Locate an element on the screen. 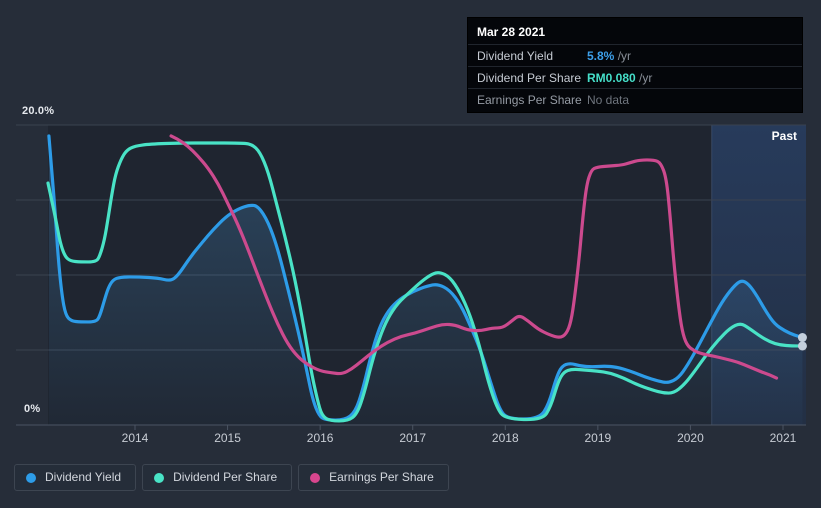 The width and height of the screenshot is (821, 508). legend-item-dividend-per-share: Dividend Per Share is located at coordinates (217, 477).